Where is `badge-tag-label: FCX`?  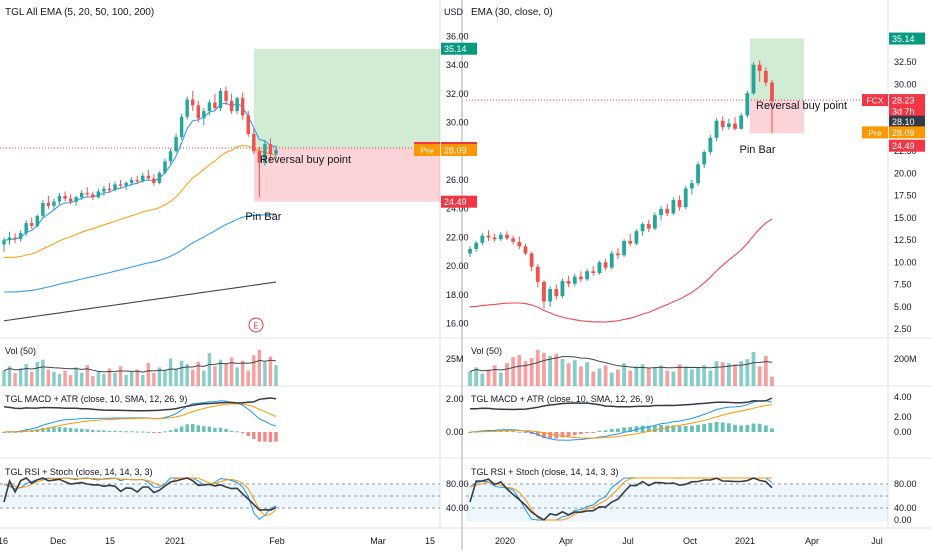 badge-tag-label: FCX is located at coordinates (875, 101).